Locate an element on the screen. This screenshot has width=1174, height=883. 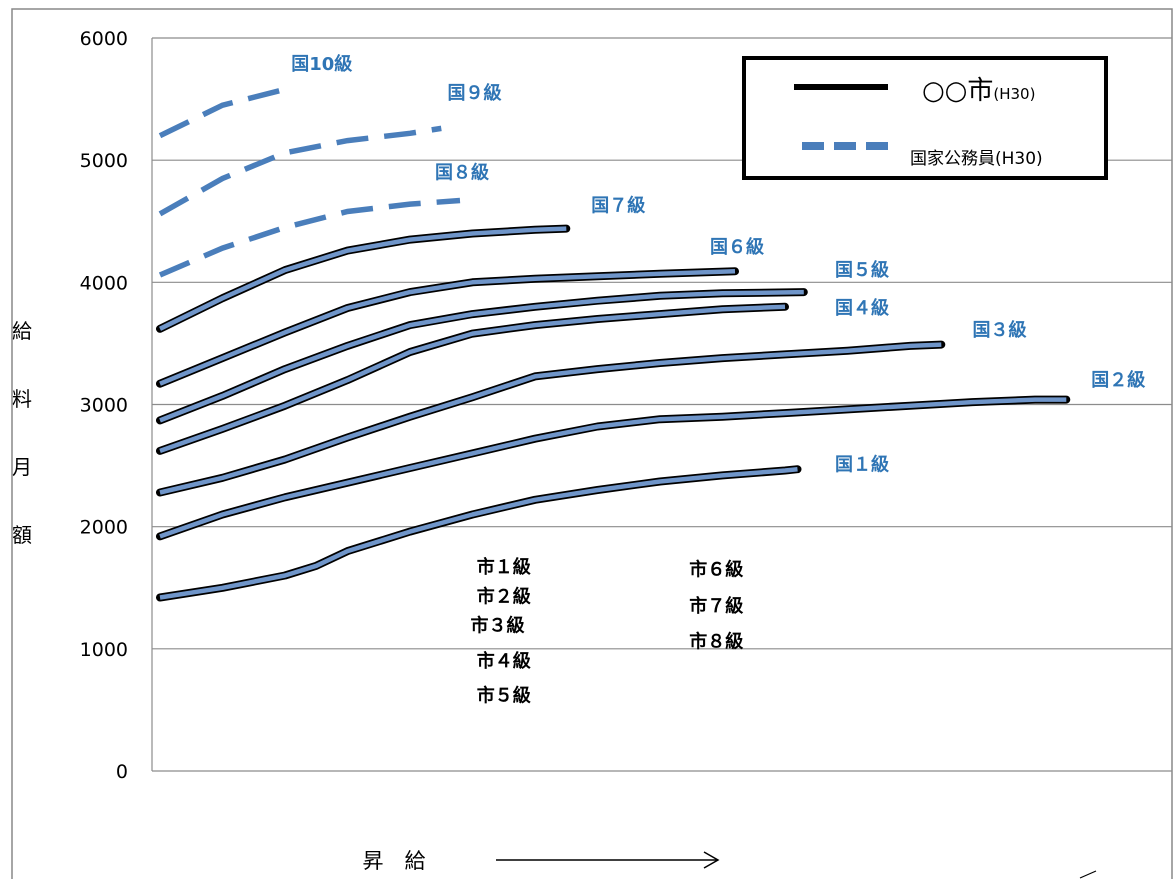
legend-entry-city: ○○市(H30) is located at coordinates (978, 88).